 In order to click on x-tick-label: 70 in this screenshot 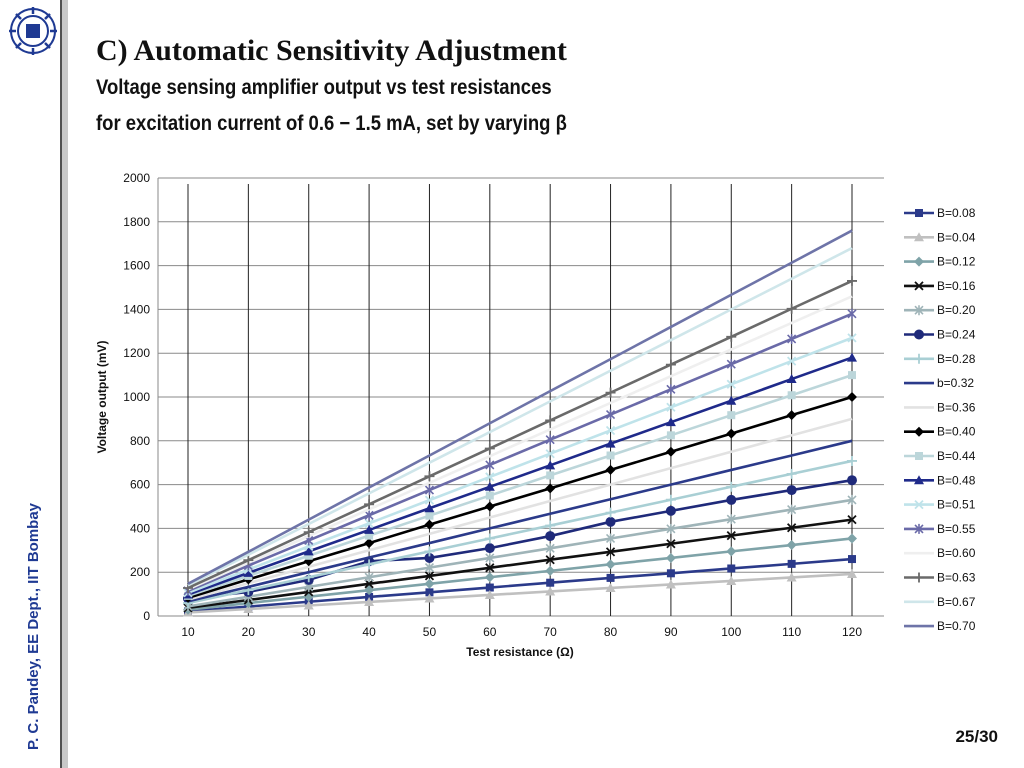, I will do `click(551, 632)`.